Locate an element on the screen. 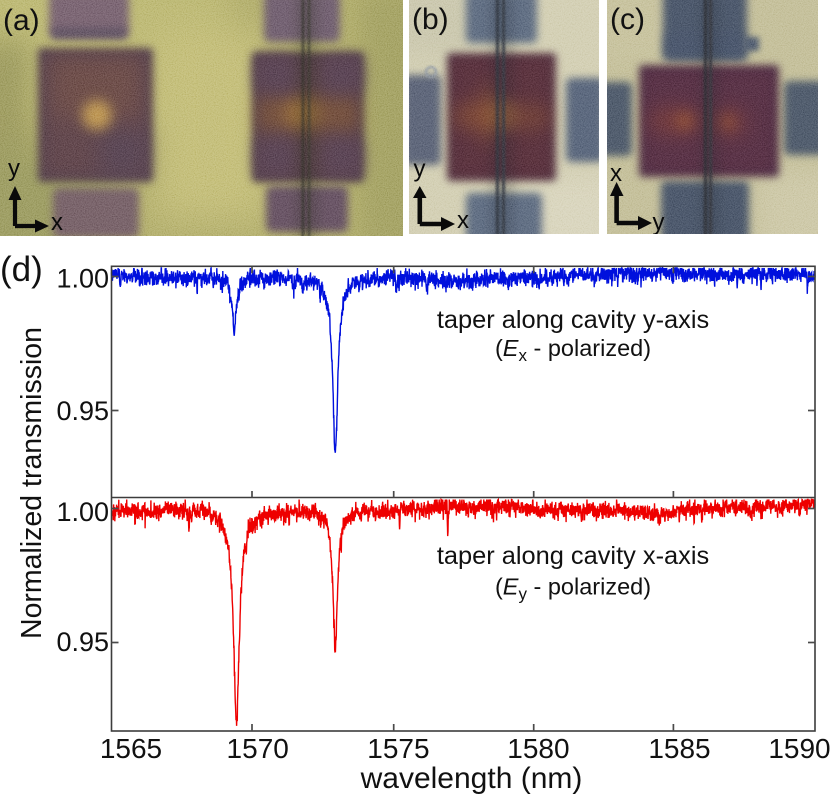  svg-text: 1580 is located at coordinates (538, 748).